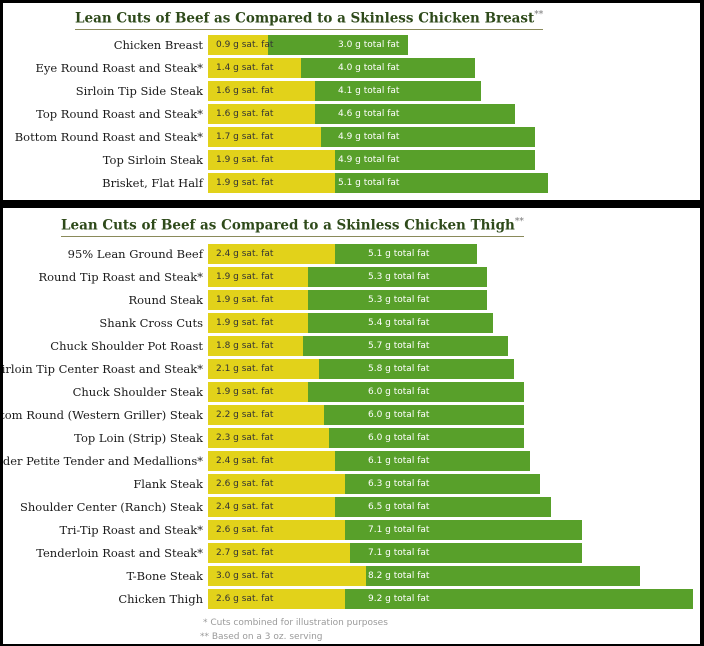 This screenshot has width=704, height=646. Describe the element at coordinates (399, 346) in the screenshot. I see `total-fat-label: 5.7 g total fat` at that location.